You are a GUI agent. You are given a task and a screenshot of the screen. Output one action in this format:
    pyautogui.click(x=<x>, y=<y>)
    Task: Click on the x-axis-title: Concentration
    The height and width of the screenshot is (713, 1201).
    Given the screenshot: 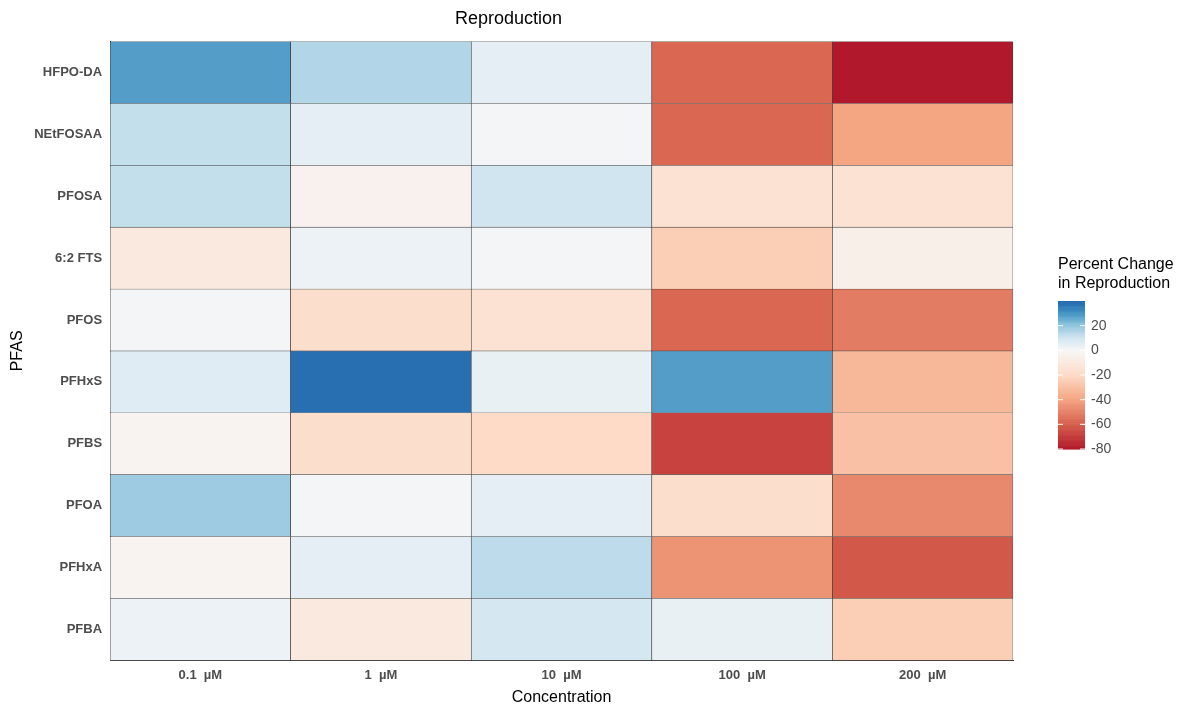 What is the action you would take?
    pyautogui.click(x=561, y=696)
    